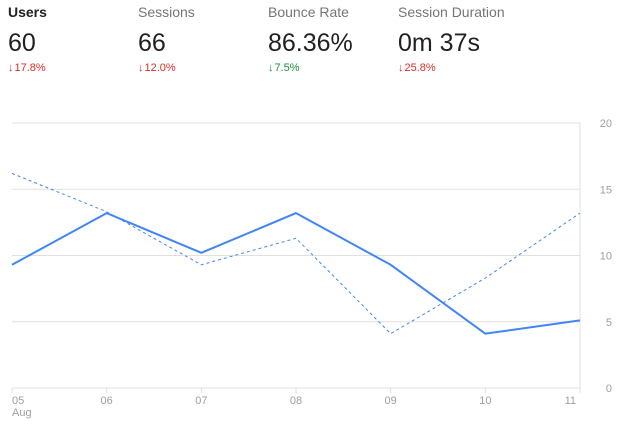 The width and height of the screenshot is (624, 425). Describe the element at coordinates (609, 323) in the screenshot. I see `y-tick-label: 5` at that location.